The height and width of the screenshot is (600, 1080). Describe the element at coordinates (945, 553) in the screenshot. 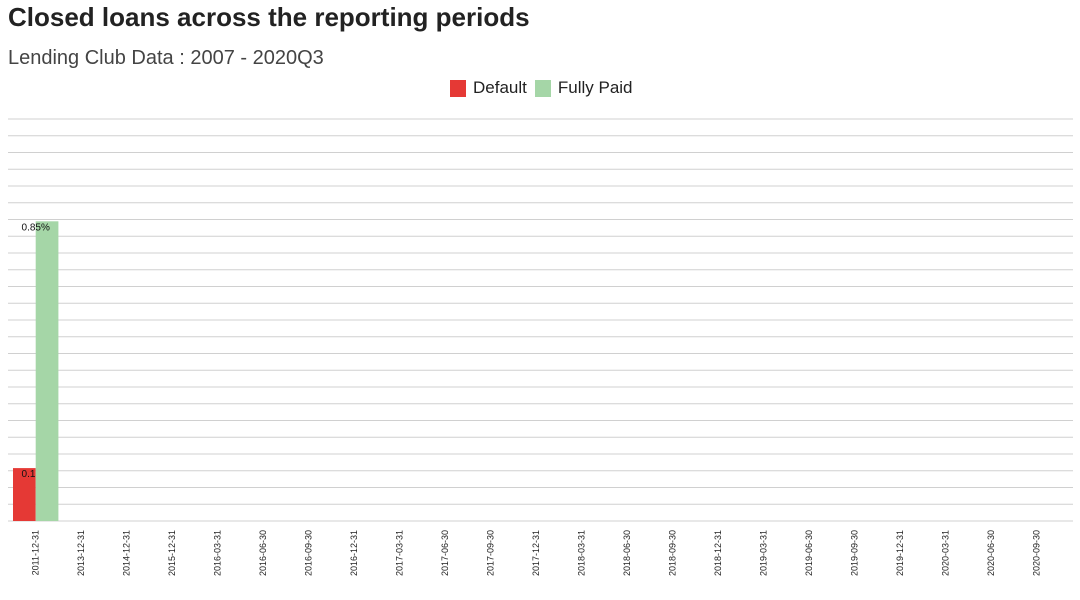

I see `x-tick-label-20: 2020-03-31` at that location.